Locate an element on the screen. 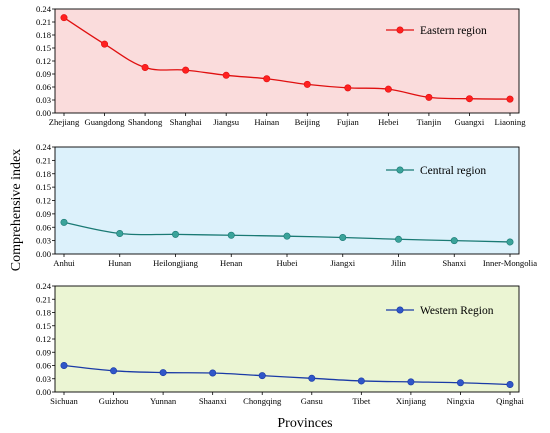 This screenshot has height=433, width=550. x-tick-label: Jiangxi is located at coordinates (342, 263).